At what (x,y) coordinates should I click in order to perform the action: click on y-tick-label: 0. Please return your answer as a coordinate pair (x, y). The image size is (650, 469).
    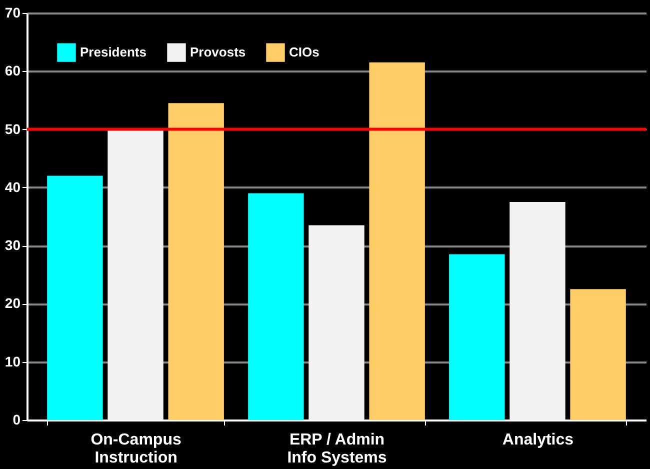
    Looking at the image, I should click on (16, 420).